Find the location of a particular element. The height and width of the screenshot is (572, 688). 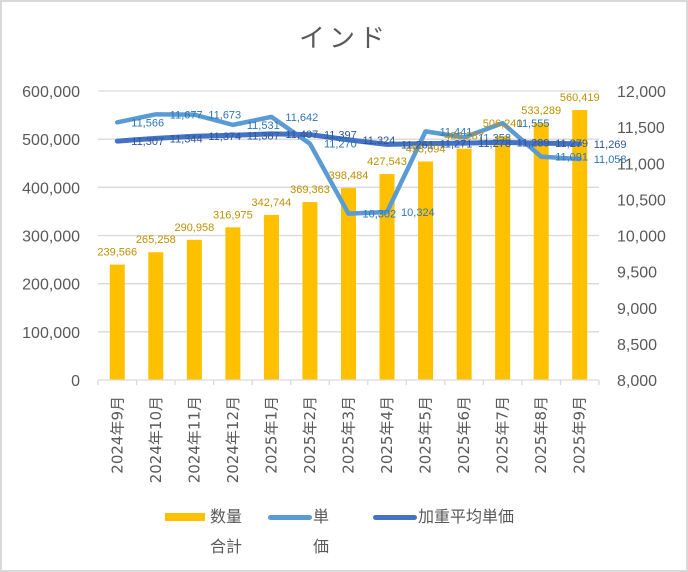

x-category-label: 2025年7月 is located at coordinates (503, 435).